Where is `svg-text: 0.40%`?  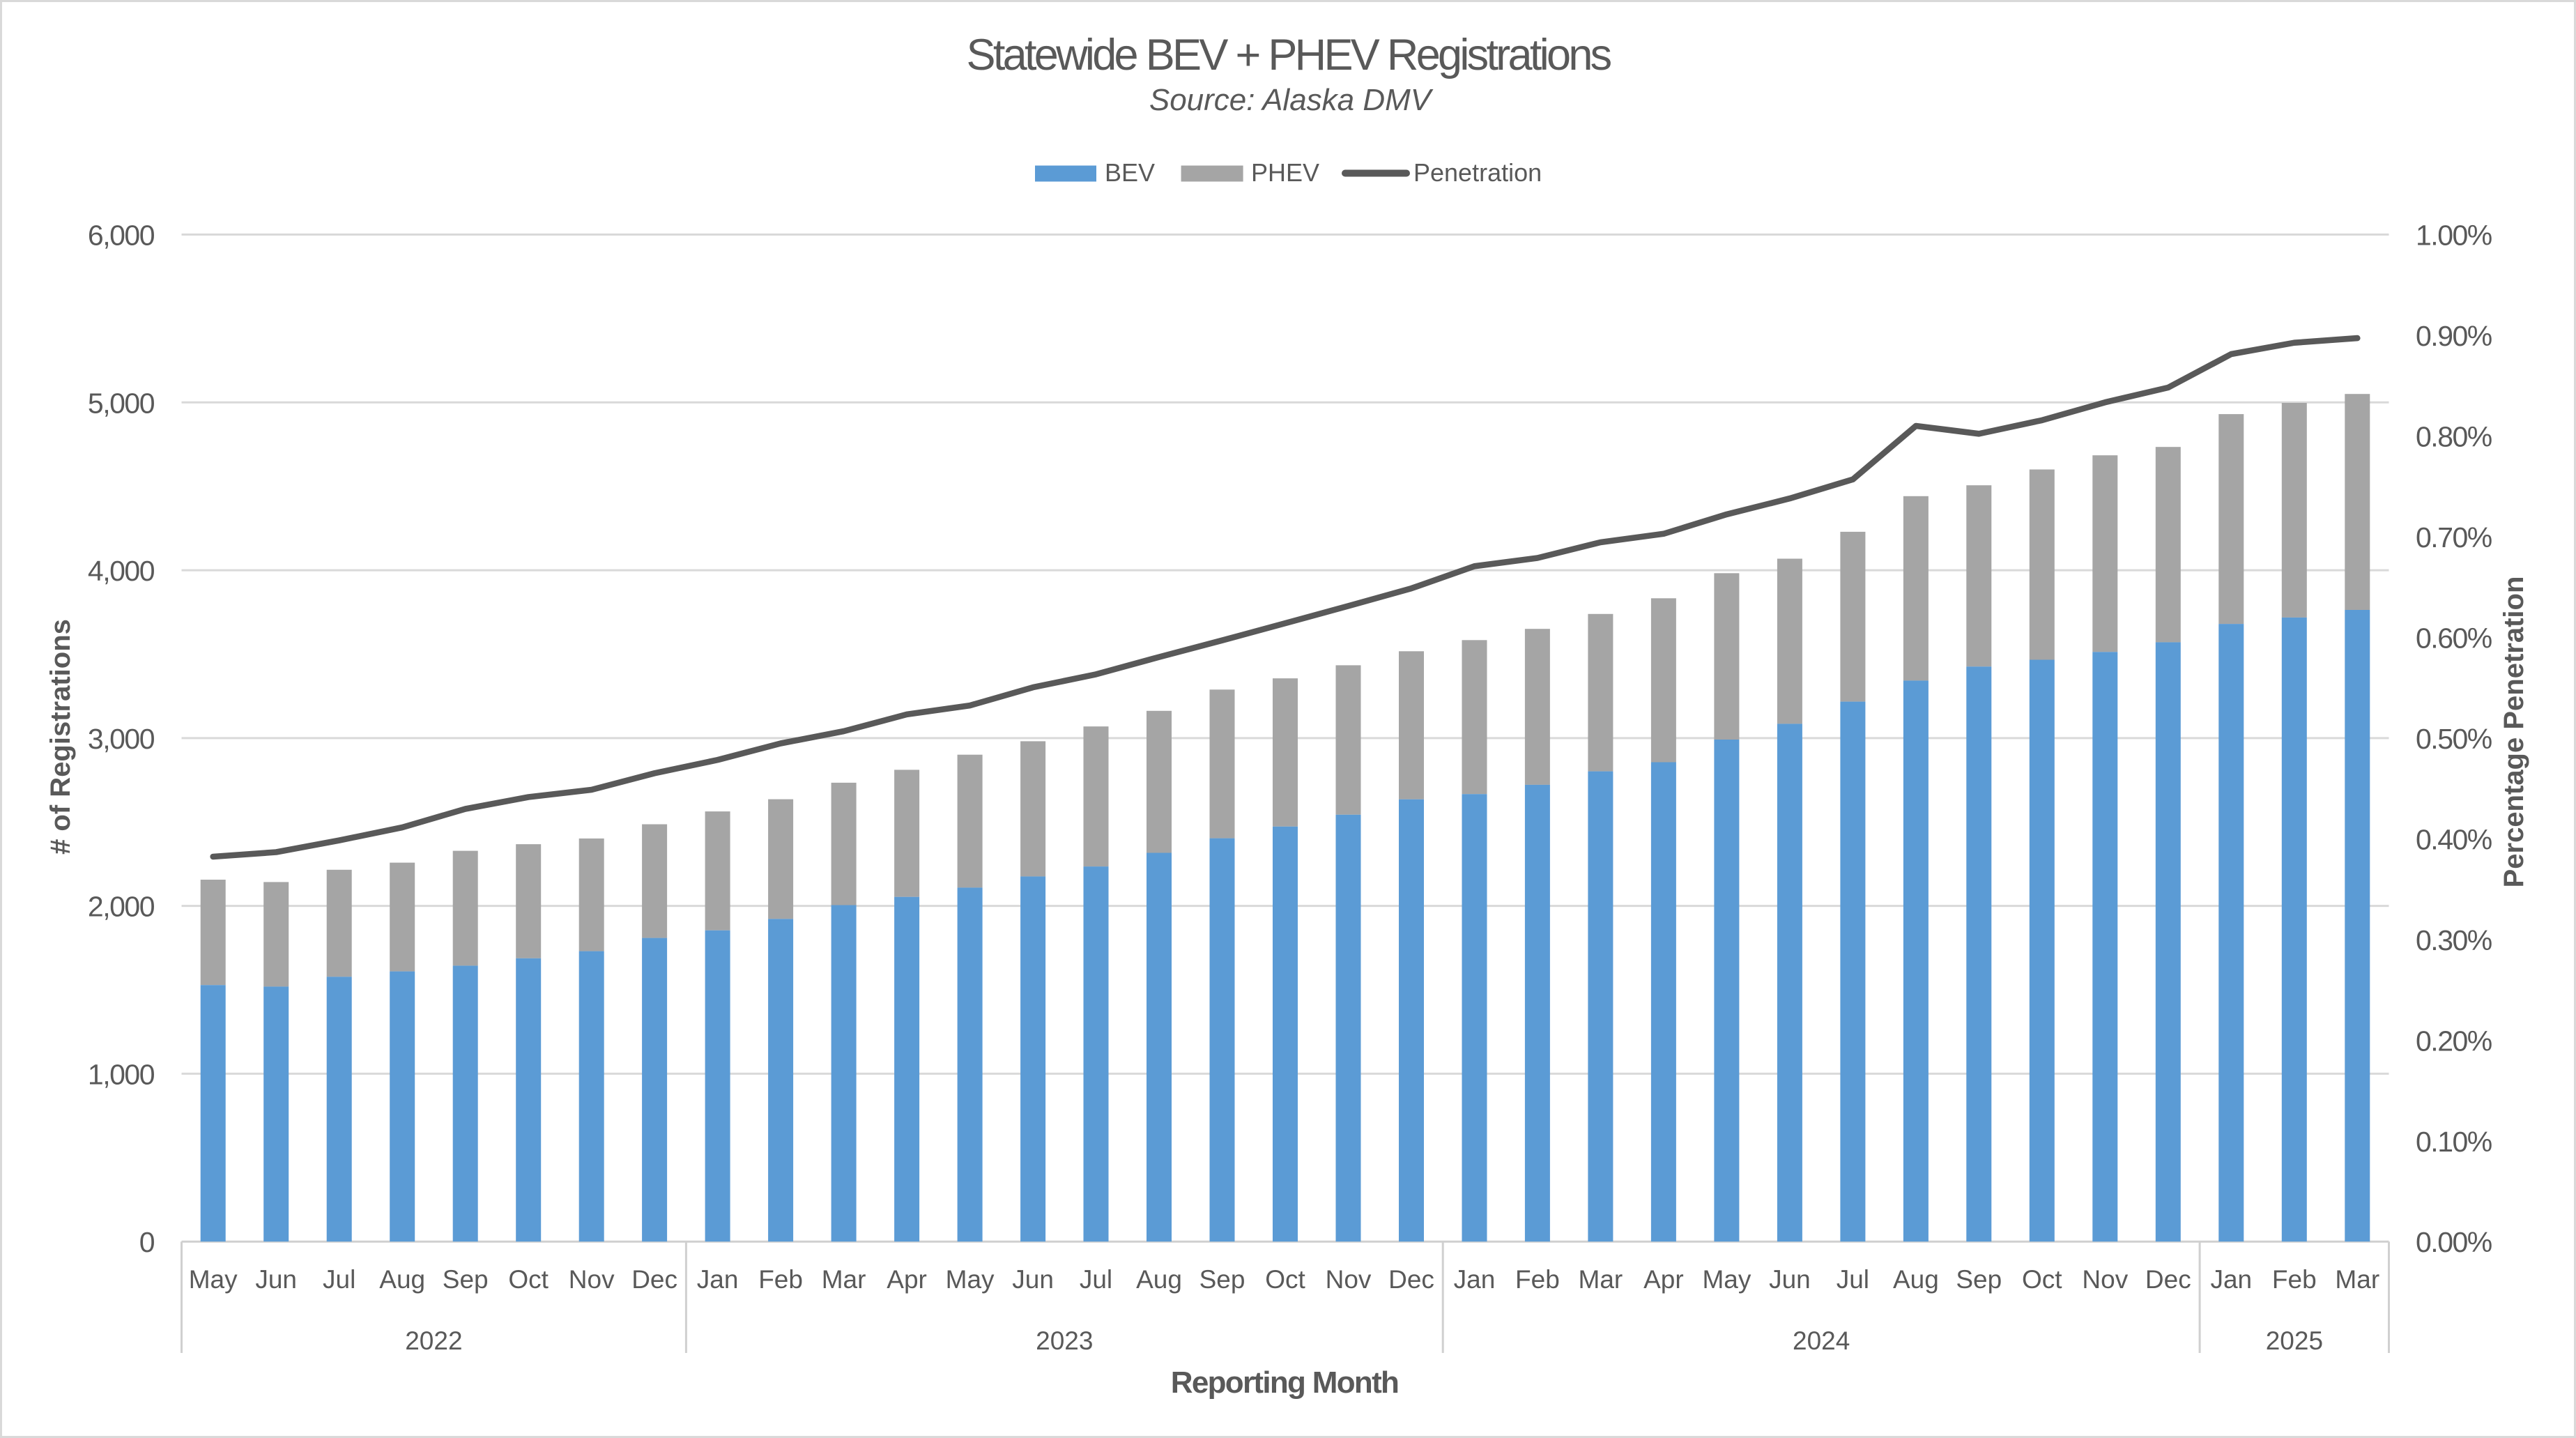
svg-text: 0.40% is located at coordinates (2454, 839).